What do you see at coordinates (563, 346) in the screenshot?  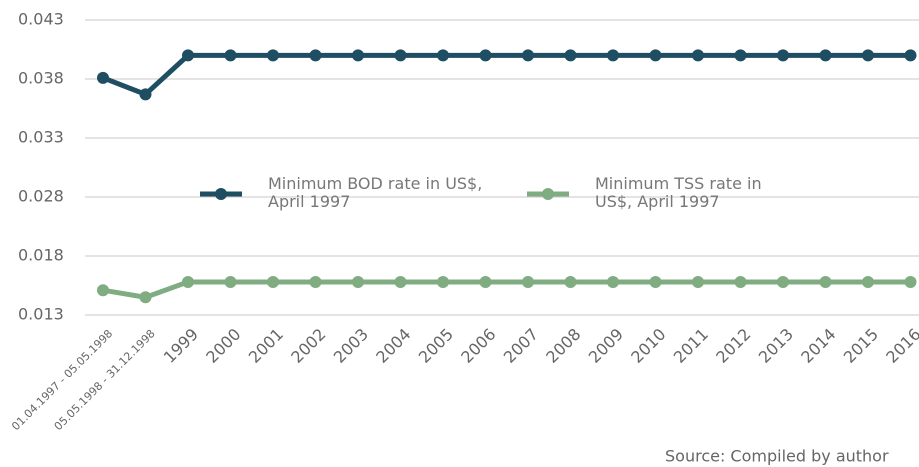 I see `x-tick-label: 2008` at bounding box center [563, 346].